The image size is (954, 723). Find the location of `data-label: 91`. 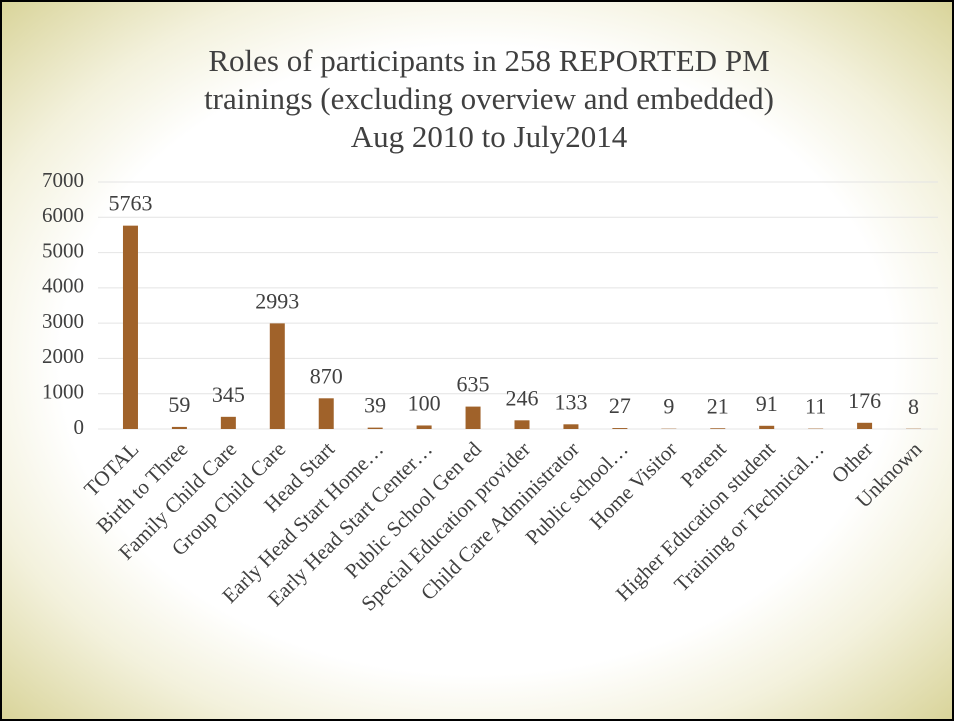

data-label: 91 is located at coordinates (767, 403).